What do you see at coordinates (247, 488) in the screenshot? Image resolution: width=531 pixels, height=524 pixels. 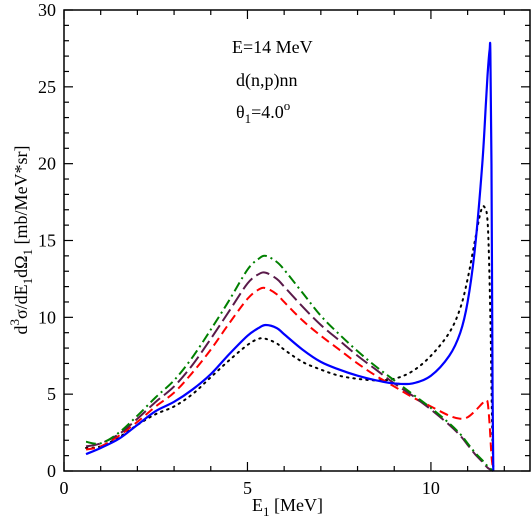 I see `x-tick-label: 5` at bounding box center [247, 488].